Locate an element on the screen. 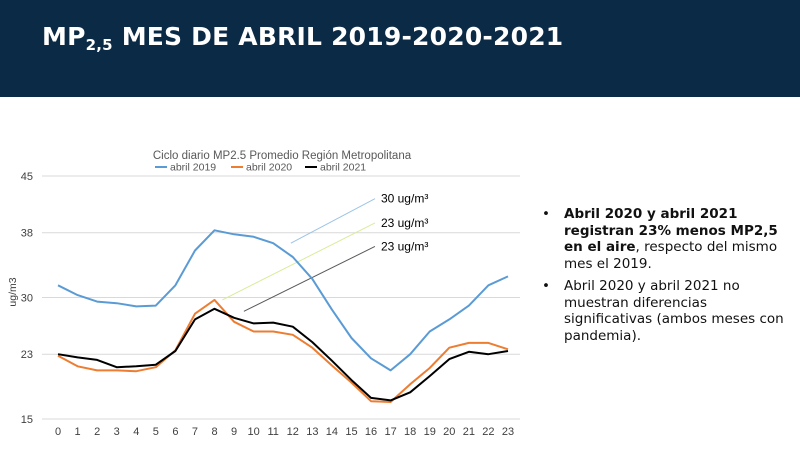 Image resolution: width=800 pixels, height=449 pixels. legend-item: abril 2021 is located at coordinates (335, 168).